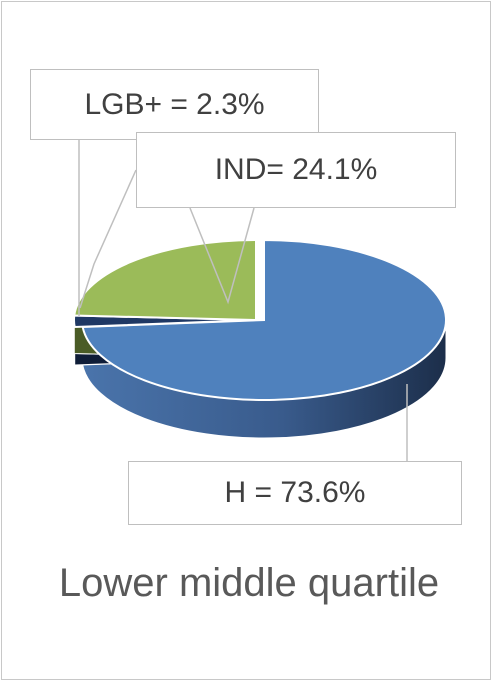  Describe the element at coordinates (296, 170) in the screenshot. I see `data-label-ind: IND= 24.1%` at that location.